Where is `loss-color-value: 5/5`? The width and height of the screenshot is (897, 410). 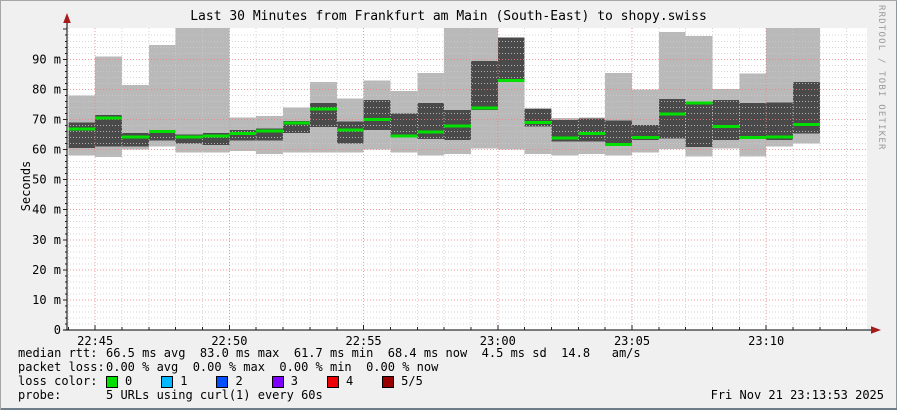 loss-color-value: 5/5 is located at coordinates (412, 381).